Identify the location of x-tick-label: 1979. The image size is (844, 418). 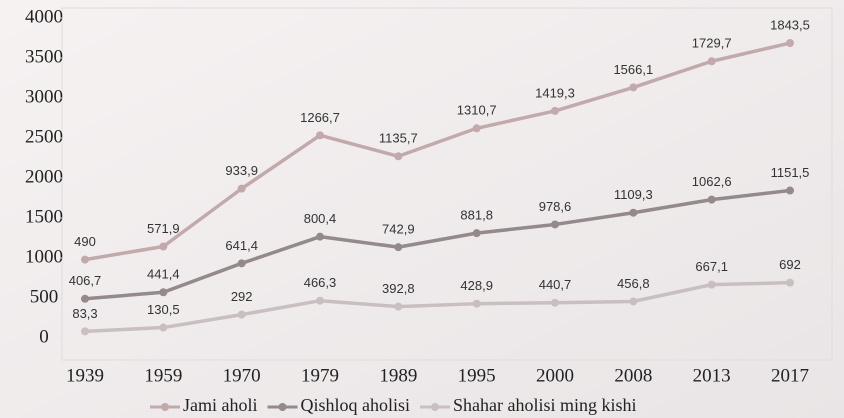
(320, 375).